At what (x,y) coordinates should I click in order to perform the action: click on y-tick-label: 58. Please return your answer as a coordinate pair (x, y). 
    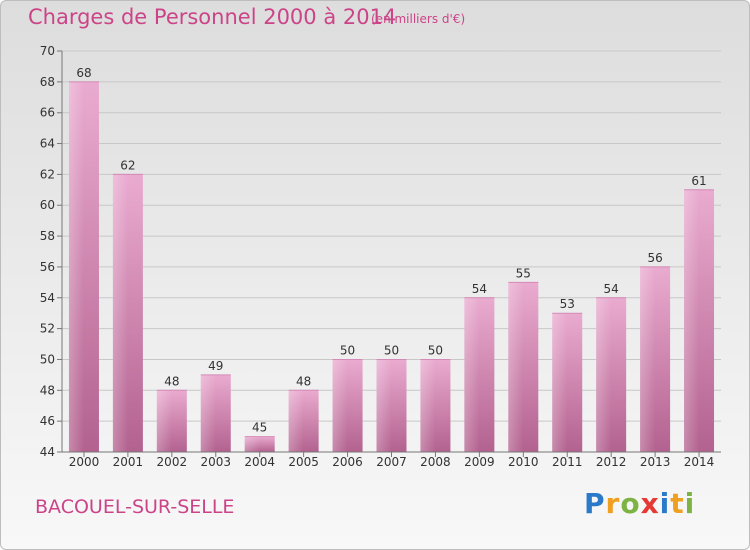
    Looking at the image, I should click on (47, 236).